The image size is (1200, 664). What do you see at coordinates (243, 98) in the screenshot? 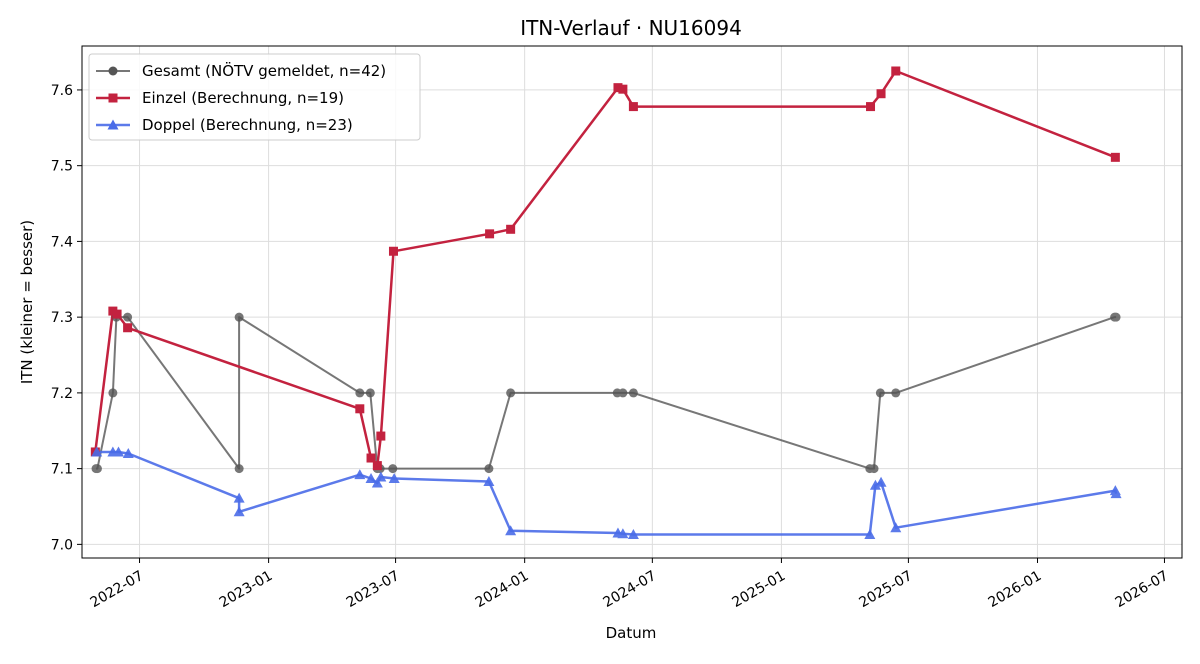
I see `legend-label-einzel: Einzel (Berechnung, n=19)` at bounding box center [243, 98].